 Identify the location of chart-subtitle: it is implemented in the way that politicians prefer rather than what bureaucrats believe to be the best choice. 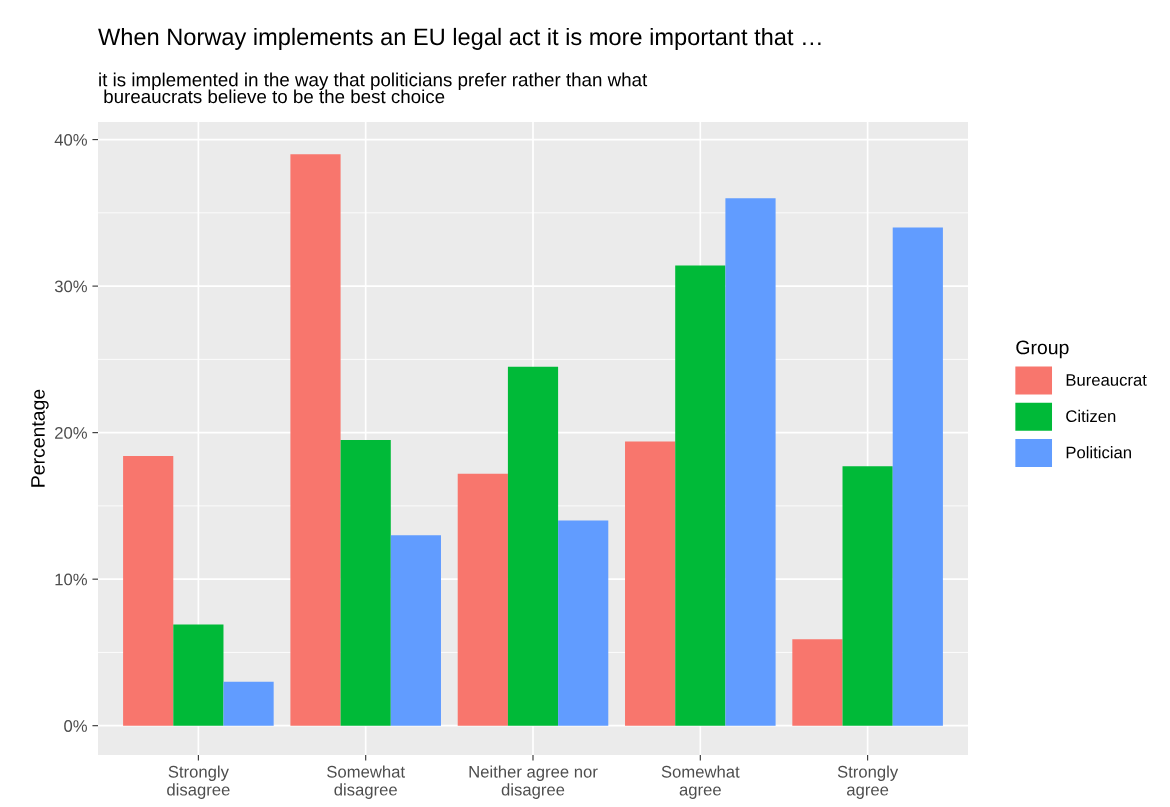
(373, 88).